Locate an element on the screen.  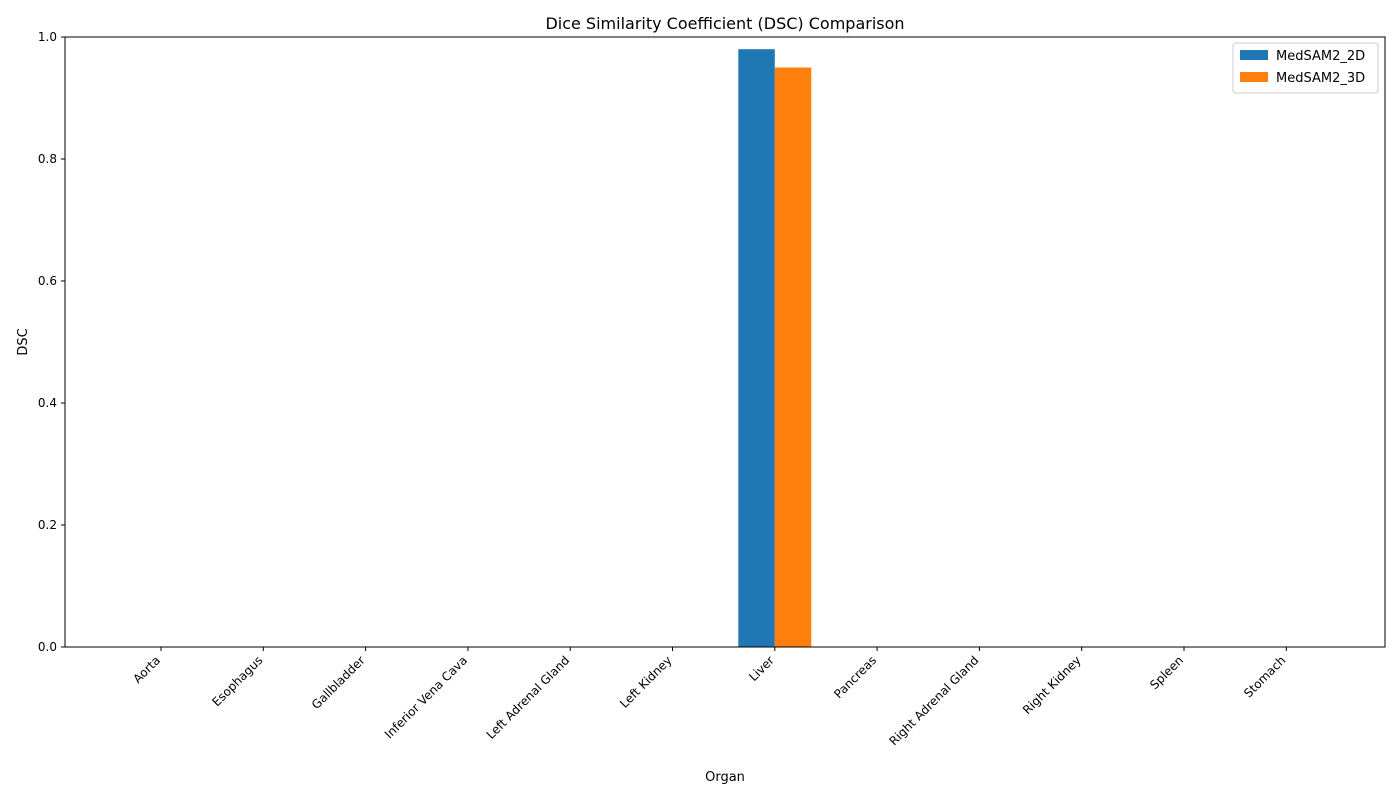
legend-label-2d: MedSAM2_2D is located at coordinates (1320, 56).